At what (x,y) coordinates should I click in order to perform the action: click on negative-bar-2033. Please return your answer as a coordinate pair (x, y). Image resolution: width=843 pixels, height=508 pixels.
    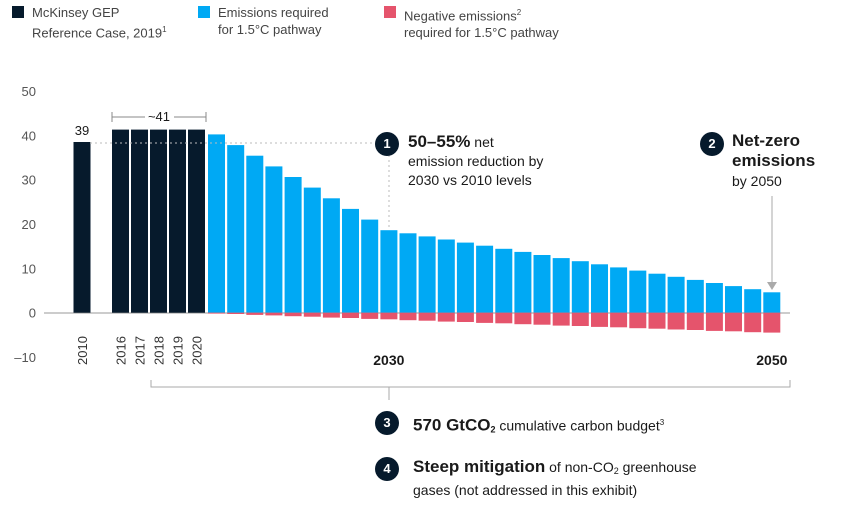
    Looking at the image, I should click on (446, 317).